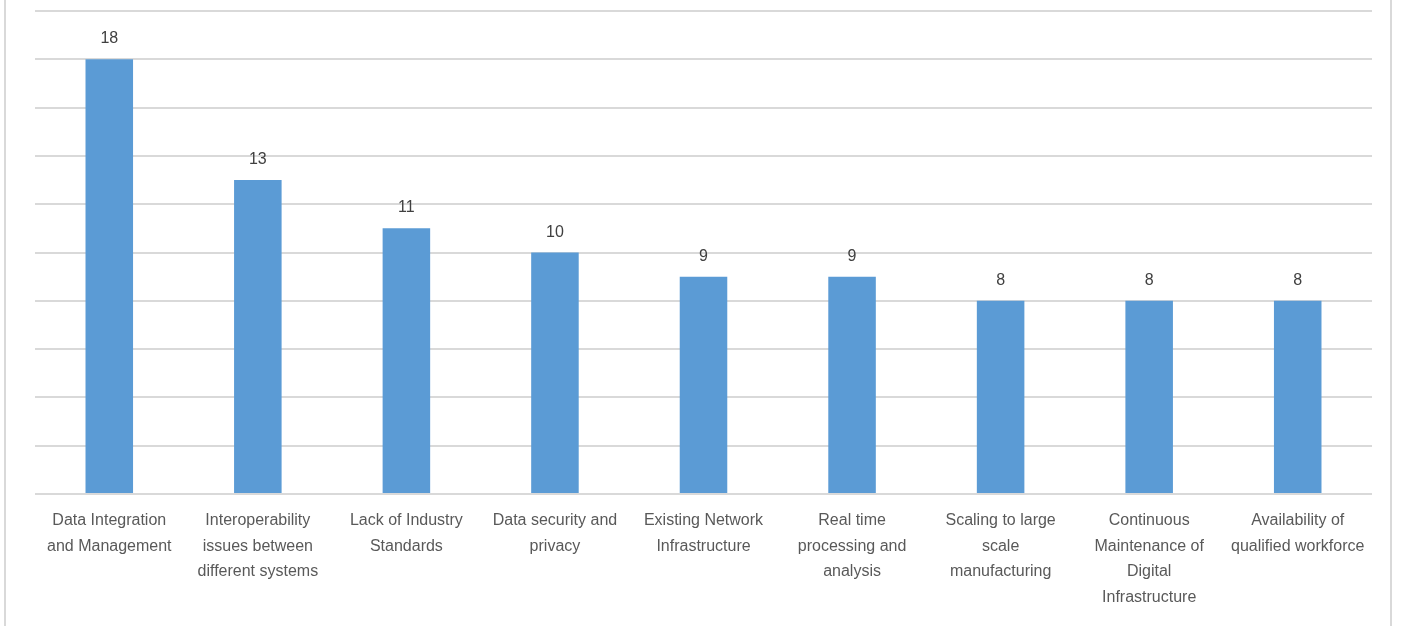 This screenshot has height=626, width=1405. What do you see at coordinates (257, 159) in the screenshot?
I see `data-label: 13` at bounding box center [257, 159].